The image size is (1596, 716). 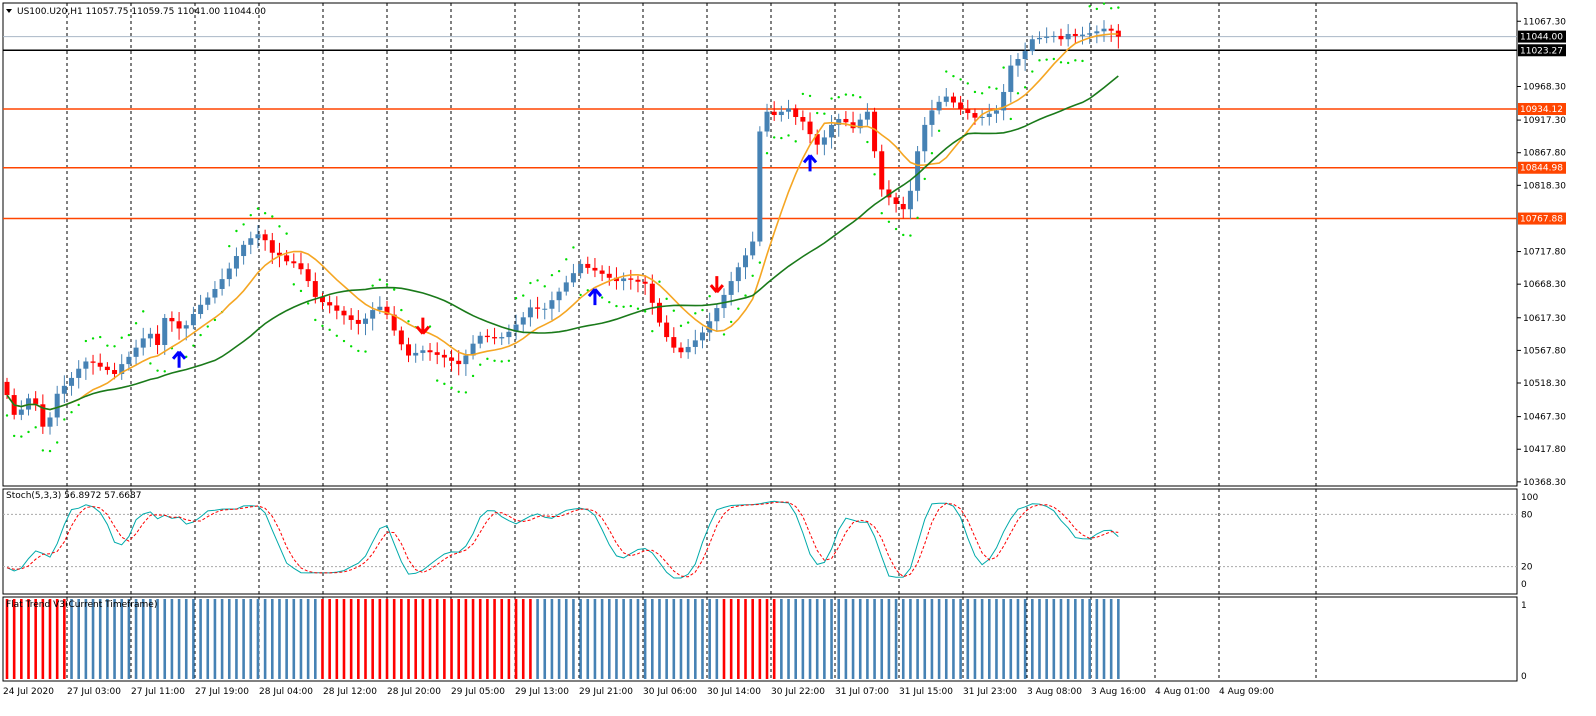 I want to click on time-label: 30 Jul 22:00, so click(x=798, y=692).